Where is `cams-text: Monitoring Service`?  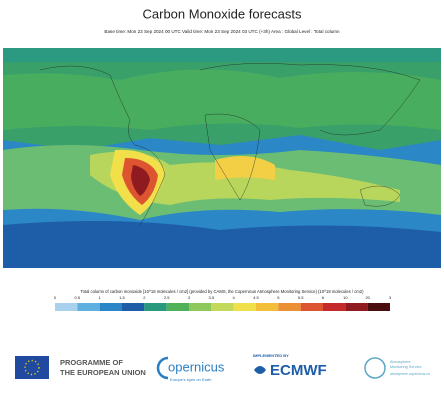 cams-text: Monitoring Service is located at coordinates (405, 367).